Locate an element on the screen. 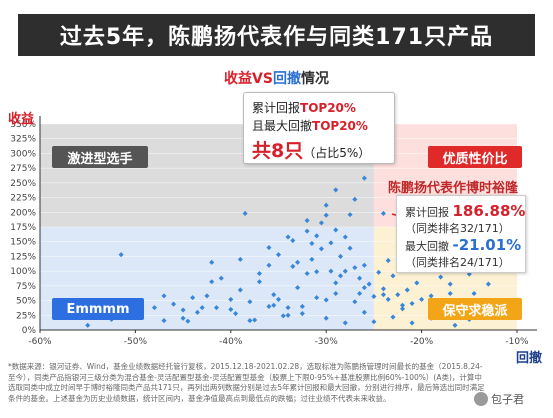 This screenshot has width=553, height=418. fund-return-rank: （同类排名32/171） is located at coordinates (457, 228).